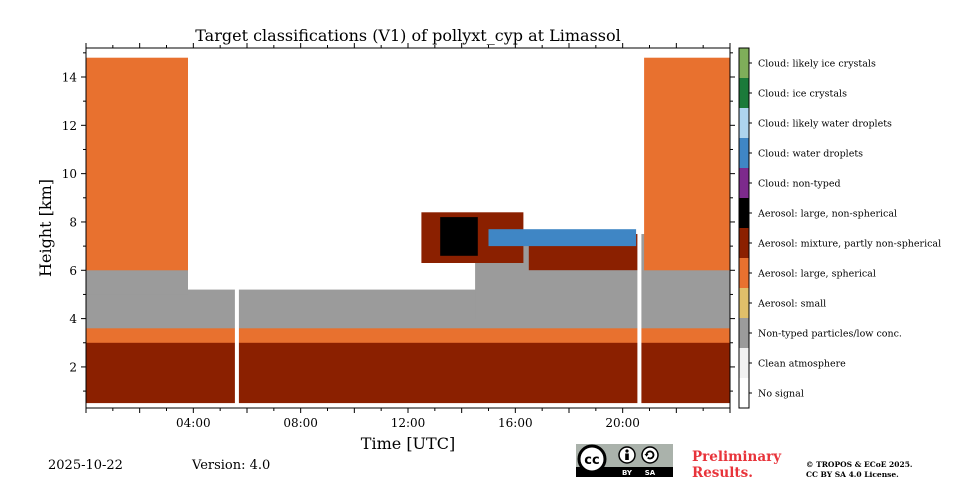 The image size is (960, 481). Describe the element at coordinates (627, 473) in the screenshot. I see `cc-by-label: BY` at that location.